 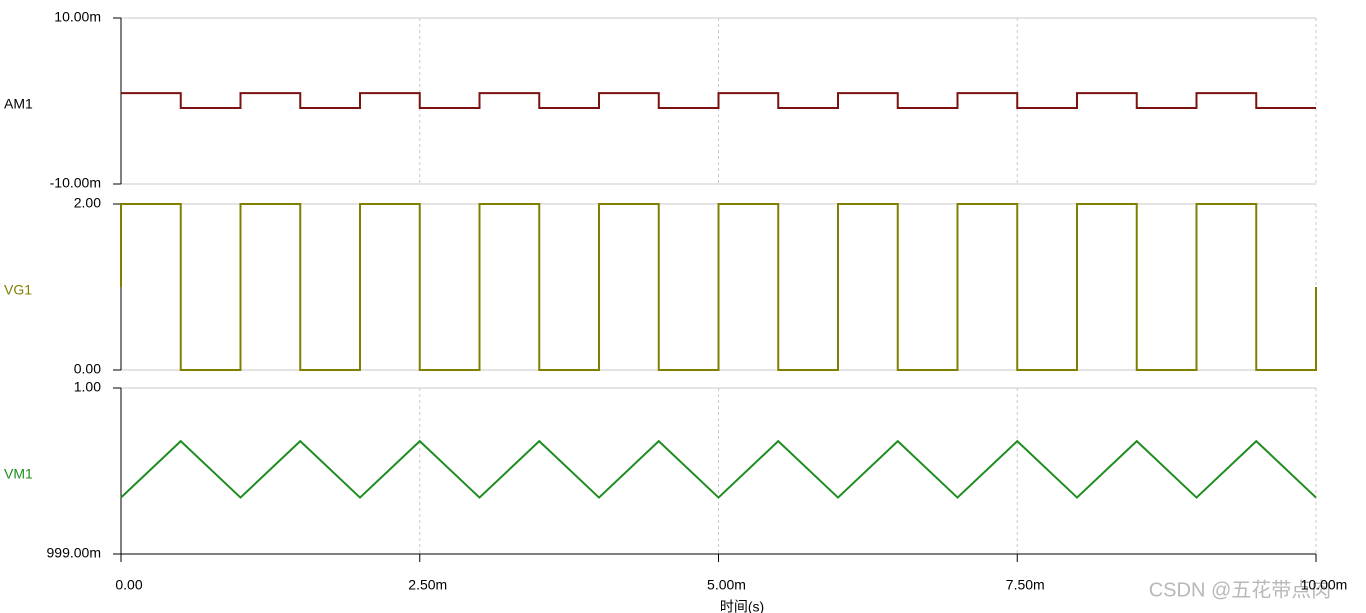 I want to click on x-tick-label: 10.00m, so click(x=1324, y=585).